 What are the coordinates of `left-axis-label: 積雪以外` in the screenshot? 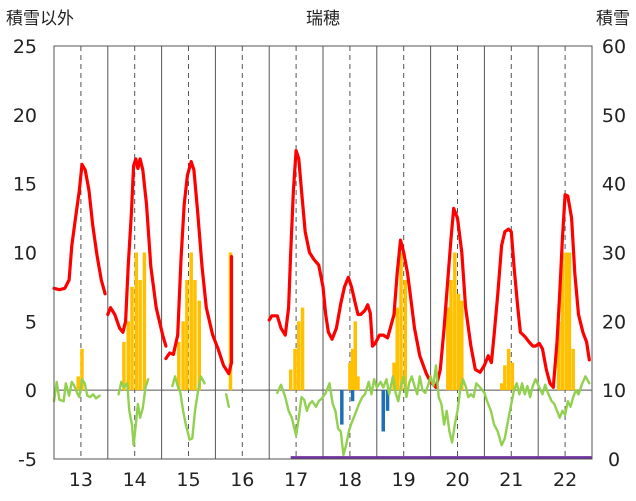 It's located at (40, 19).